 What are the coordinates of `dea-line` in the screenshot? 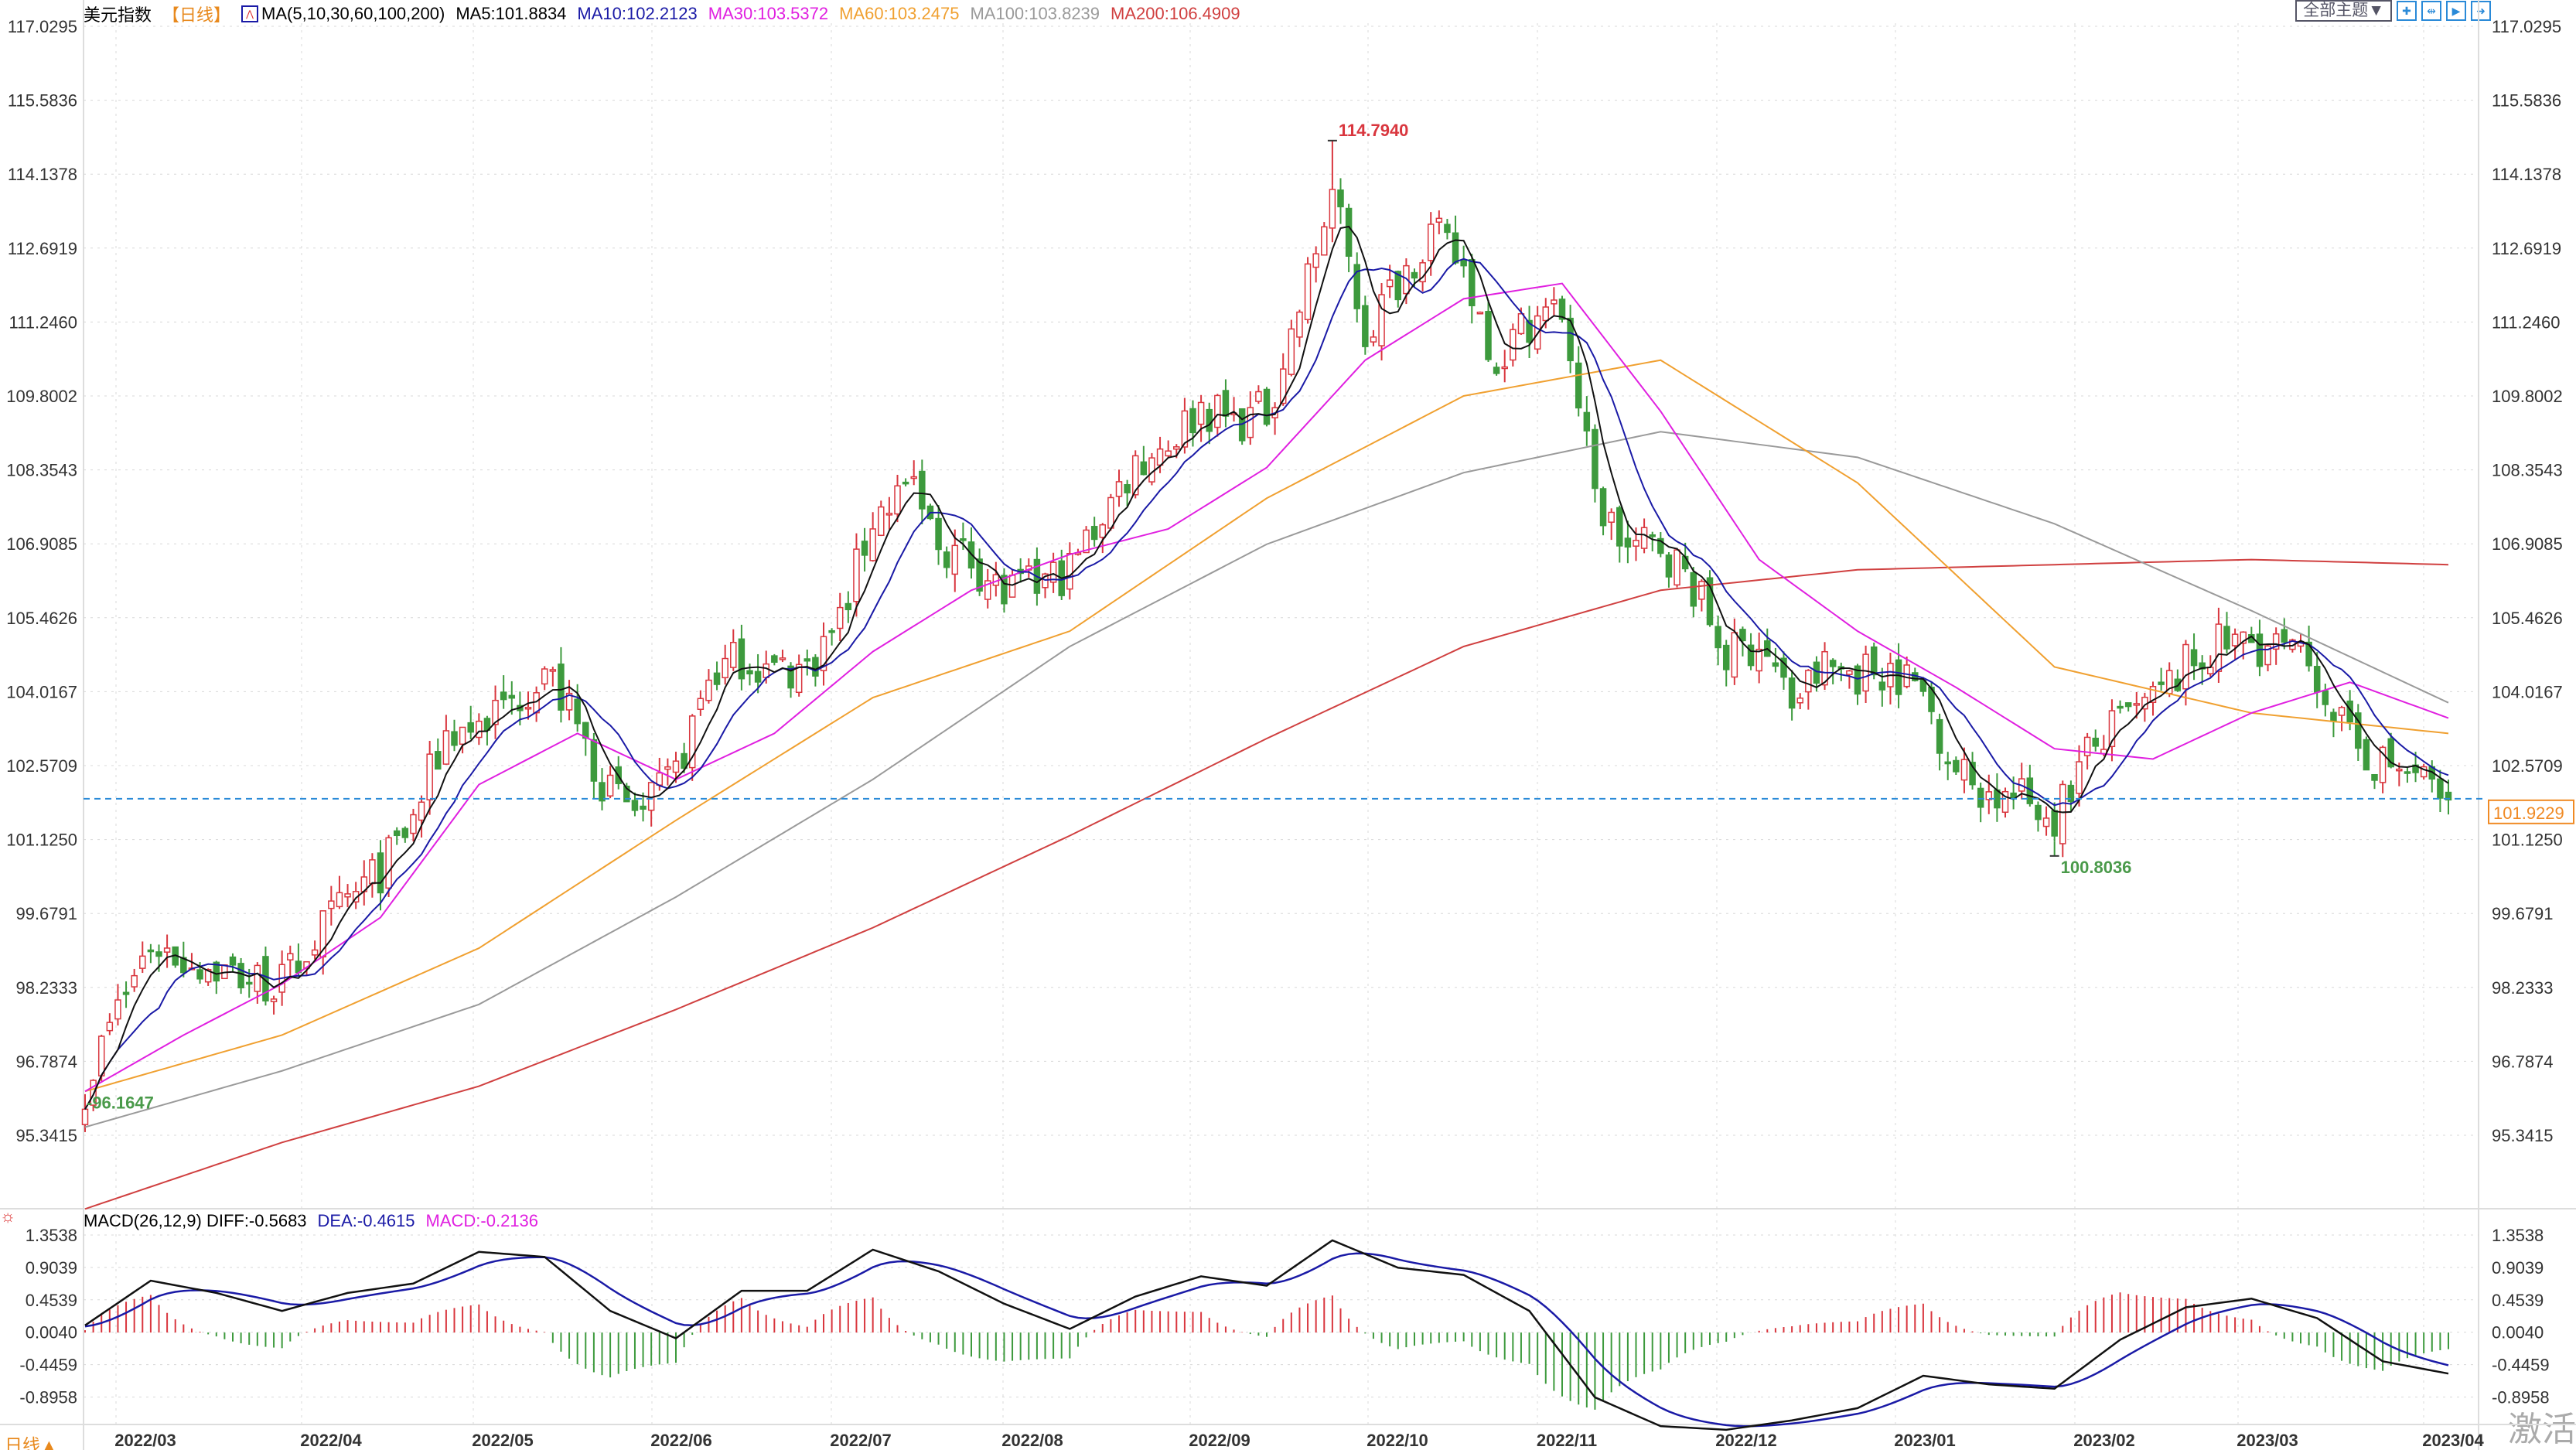 It's located at (1266, 1340).